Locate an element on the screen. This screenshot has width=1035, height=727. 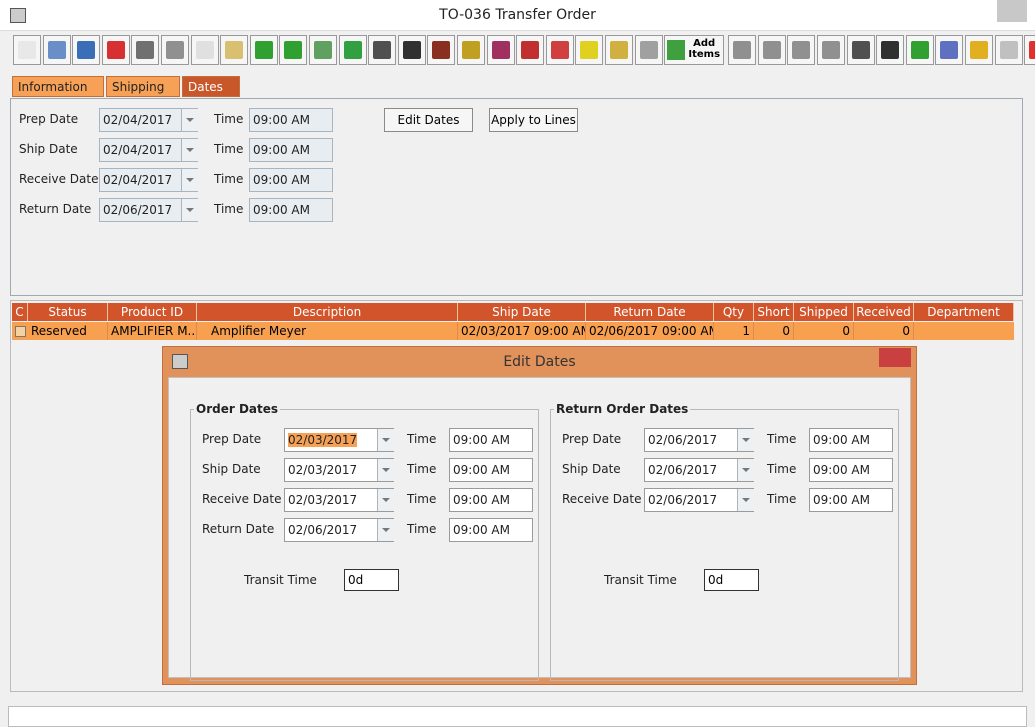
dialog-close is located at coordinates (895, 357).